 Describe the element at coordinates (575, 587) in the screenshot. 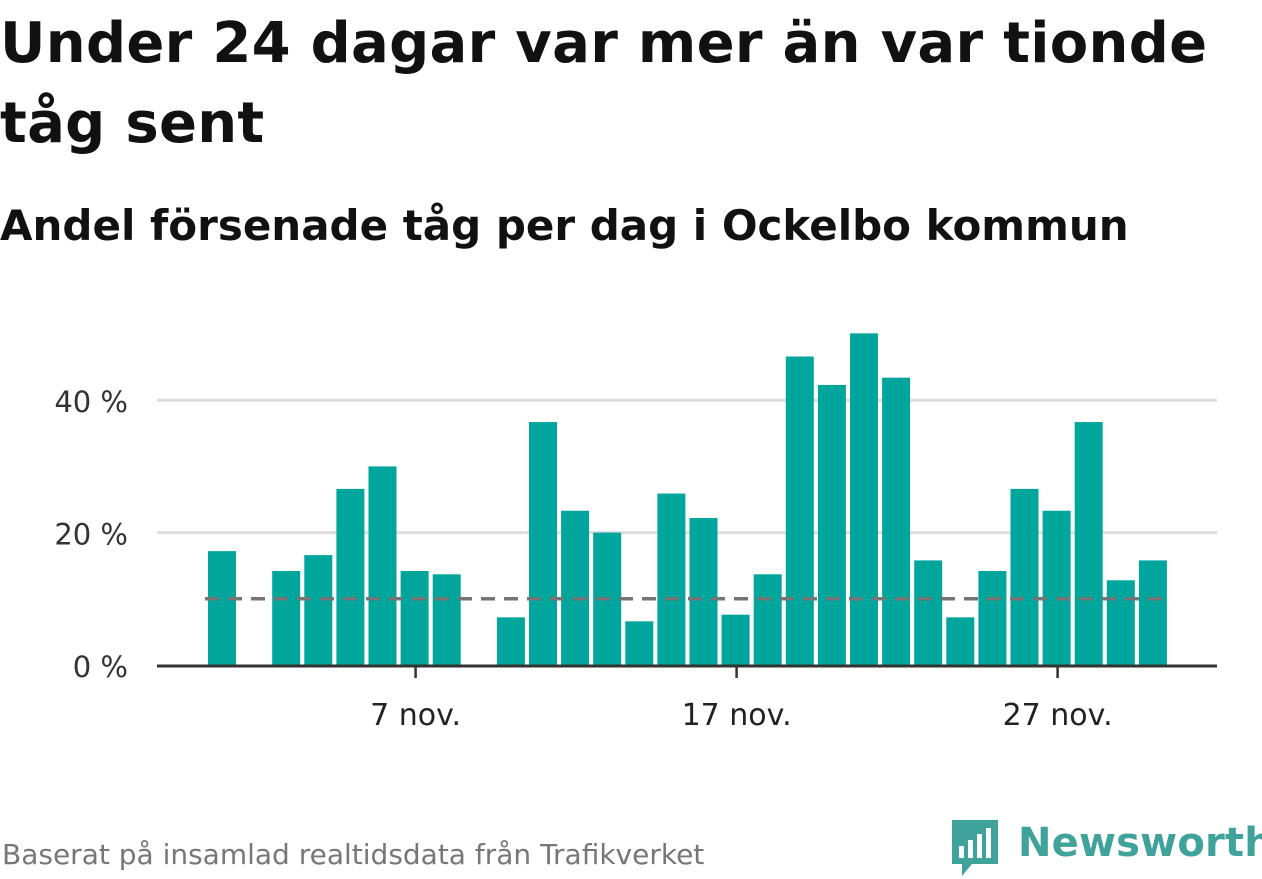

I see `bar-12-nov` at that location.